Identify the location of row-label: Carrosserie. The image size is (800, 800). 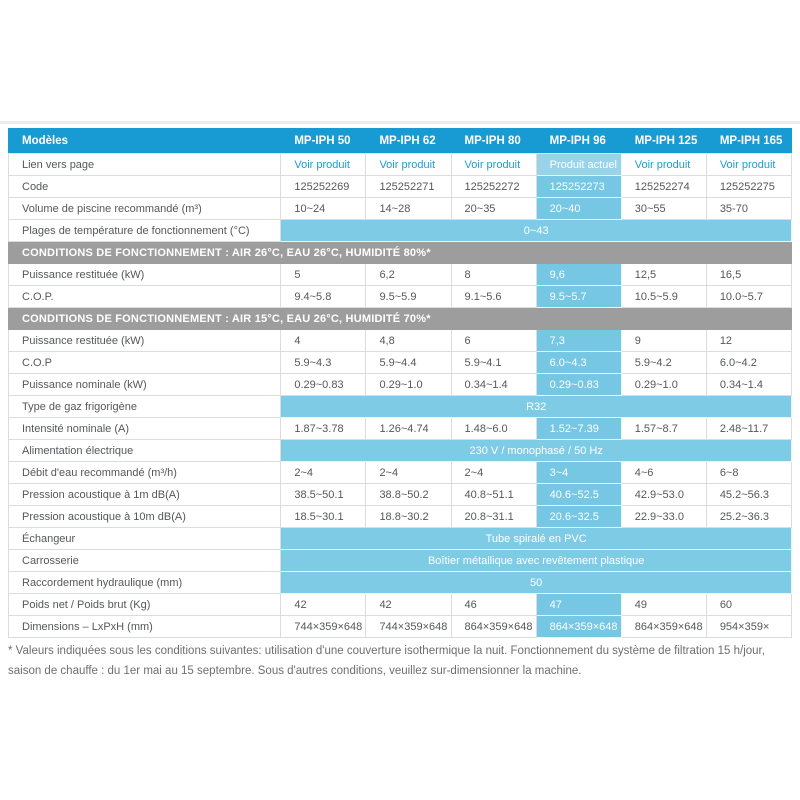
(144, 560).